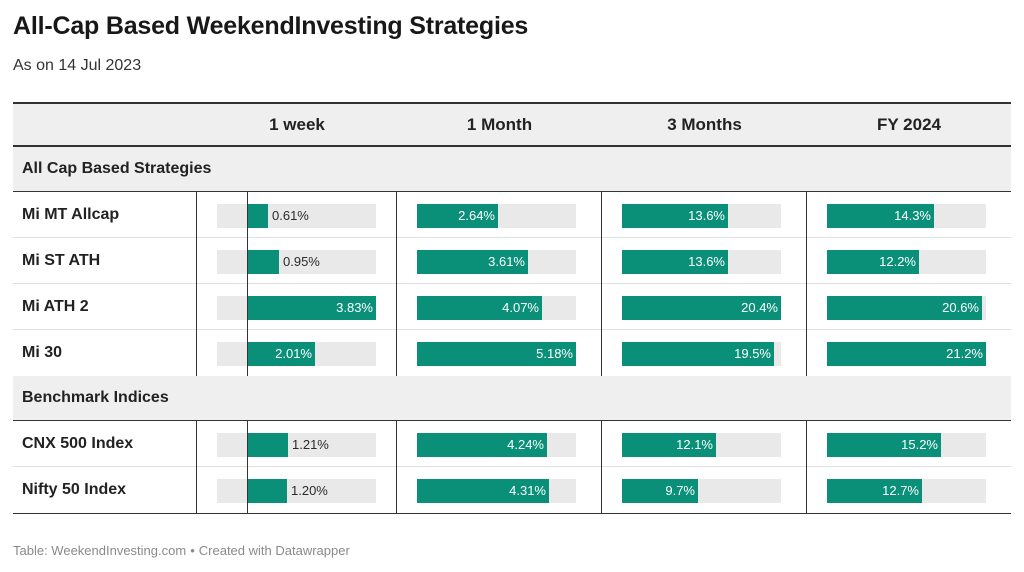 Image resolution: width=1024 pixels, height=572 pixels. I want to click on column-header: 3 Months, so click(704, 124).